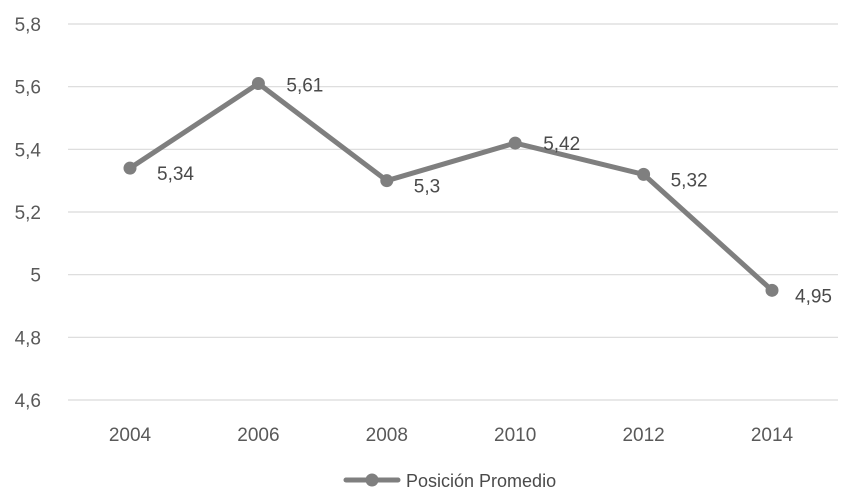 This screenshot has width=842, height=497. Describe the element at coordinates (28, 150) in the screenshot. I see `y-tick-label: 5,4` at that location.